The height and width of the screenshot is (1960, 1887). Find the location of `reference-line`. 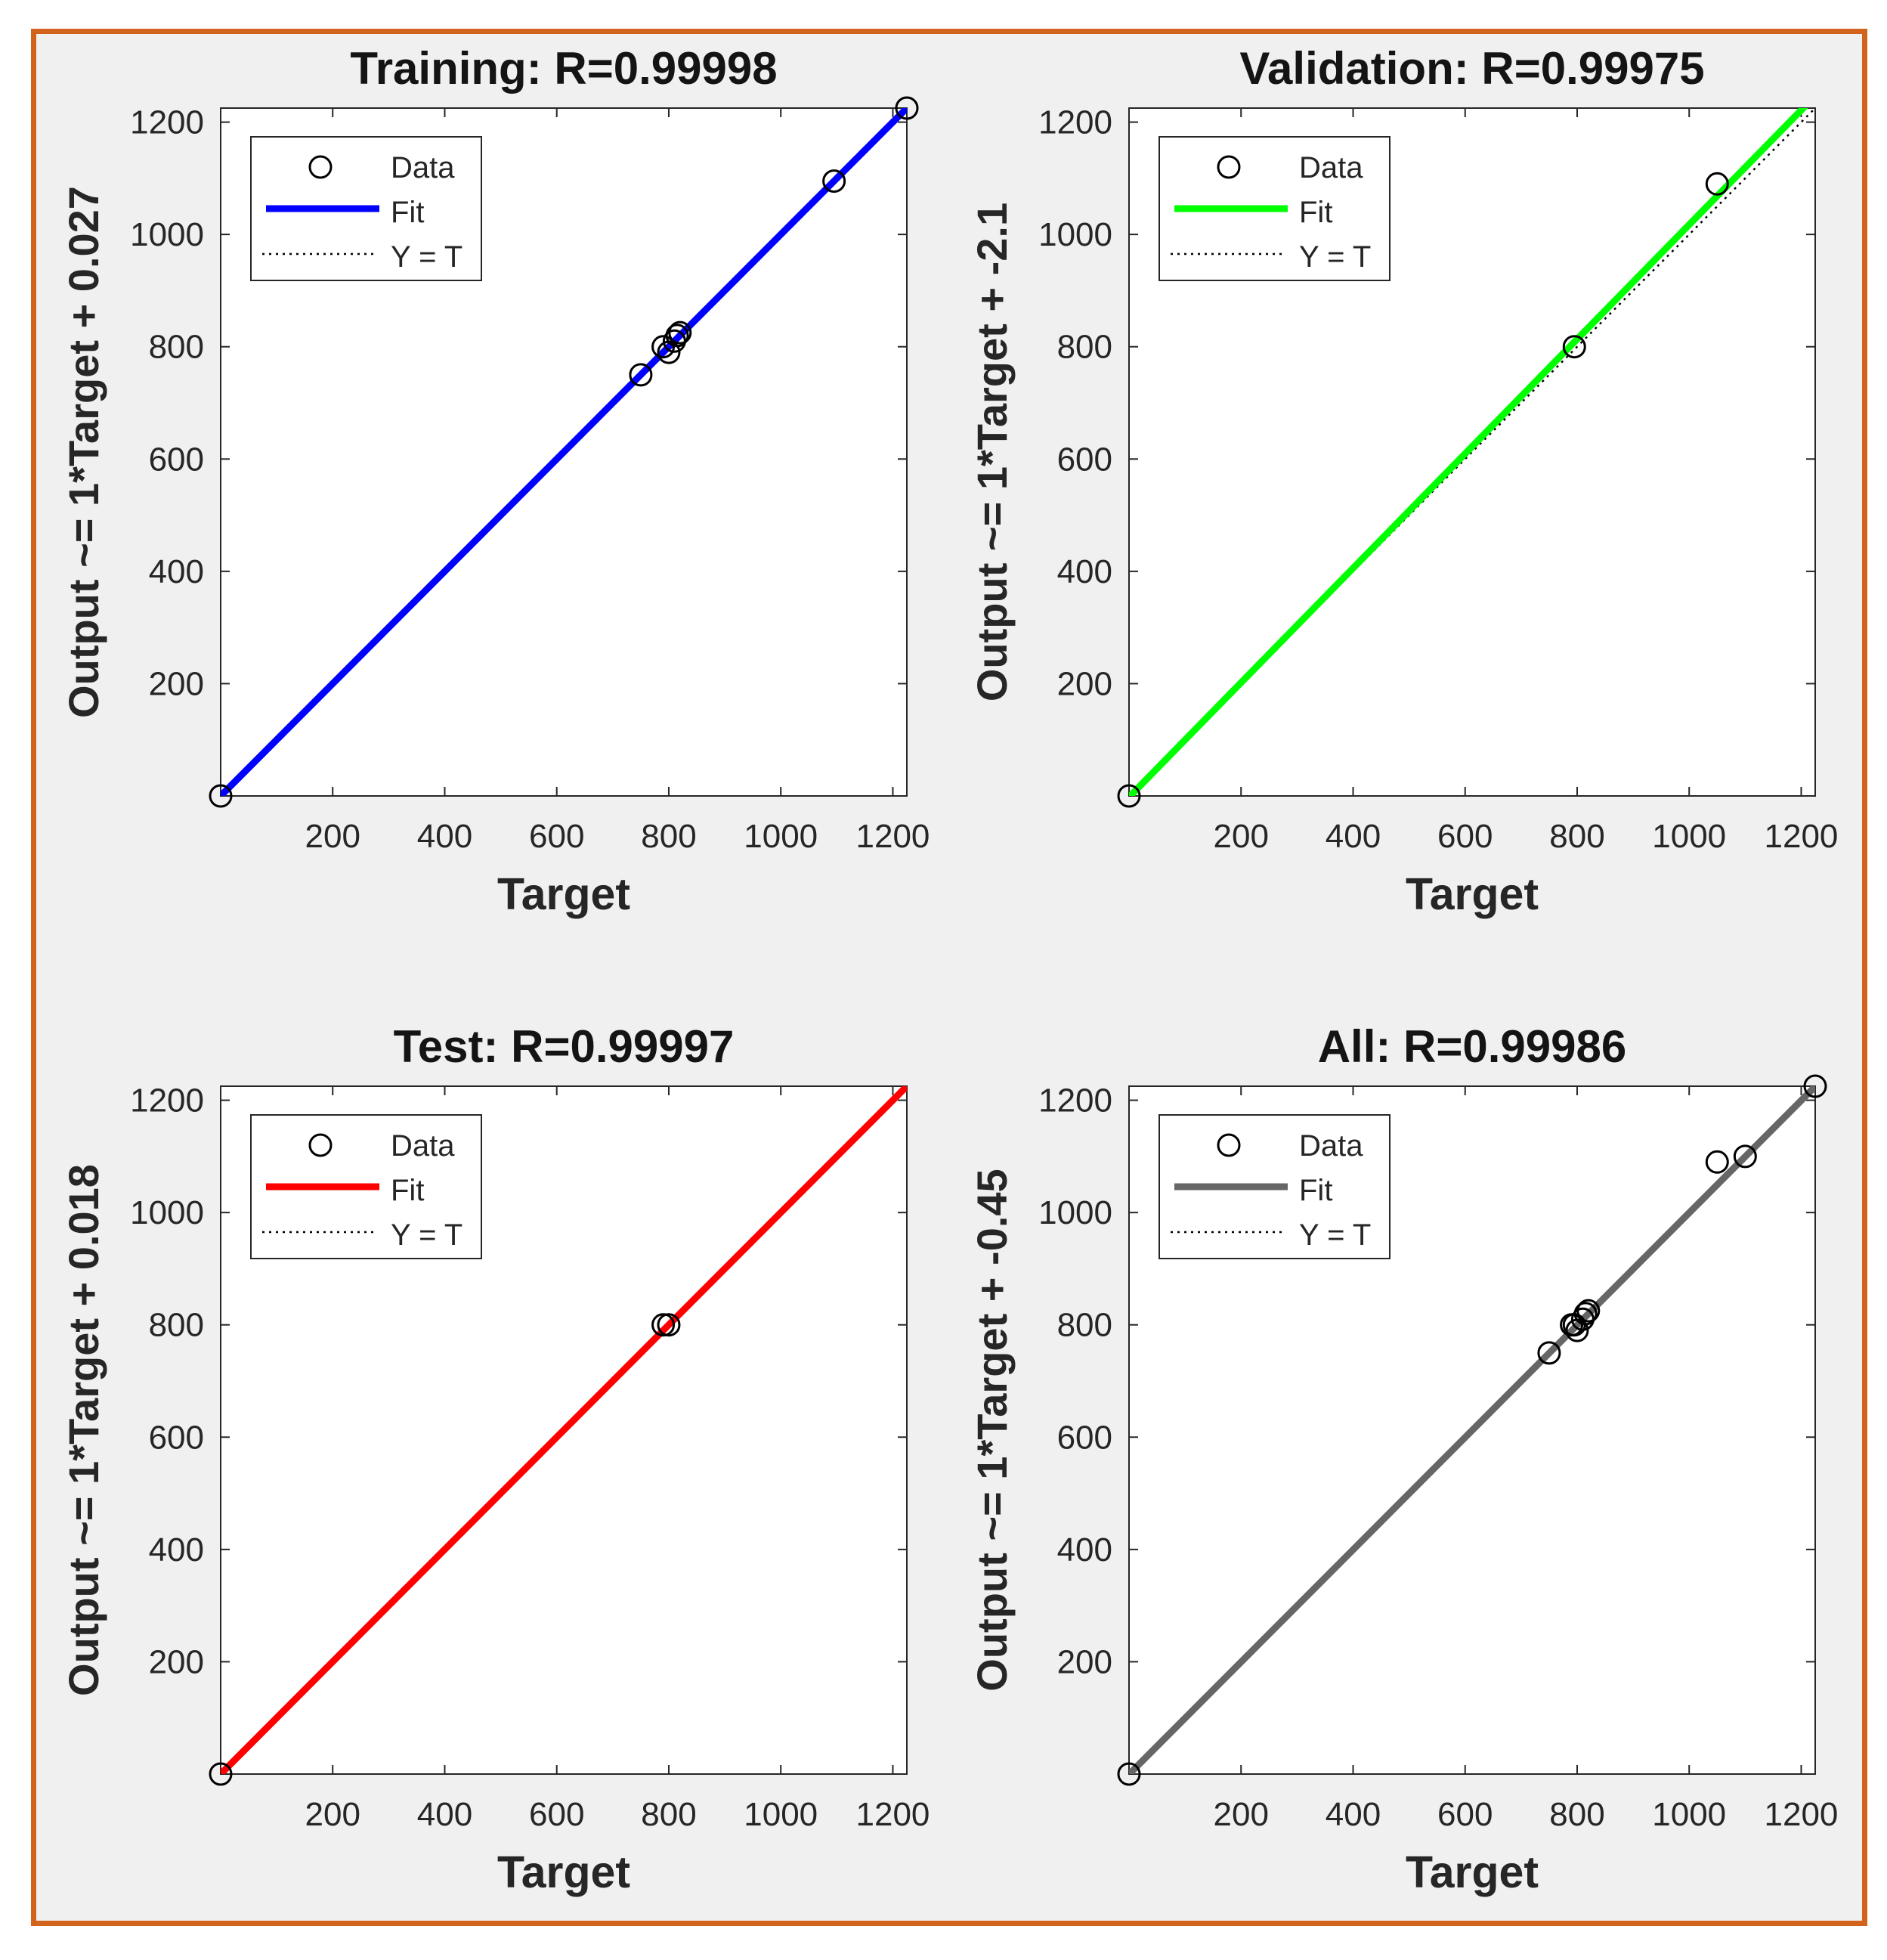

reference-line is located at coordinates (1472, 452).